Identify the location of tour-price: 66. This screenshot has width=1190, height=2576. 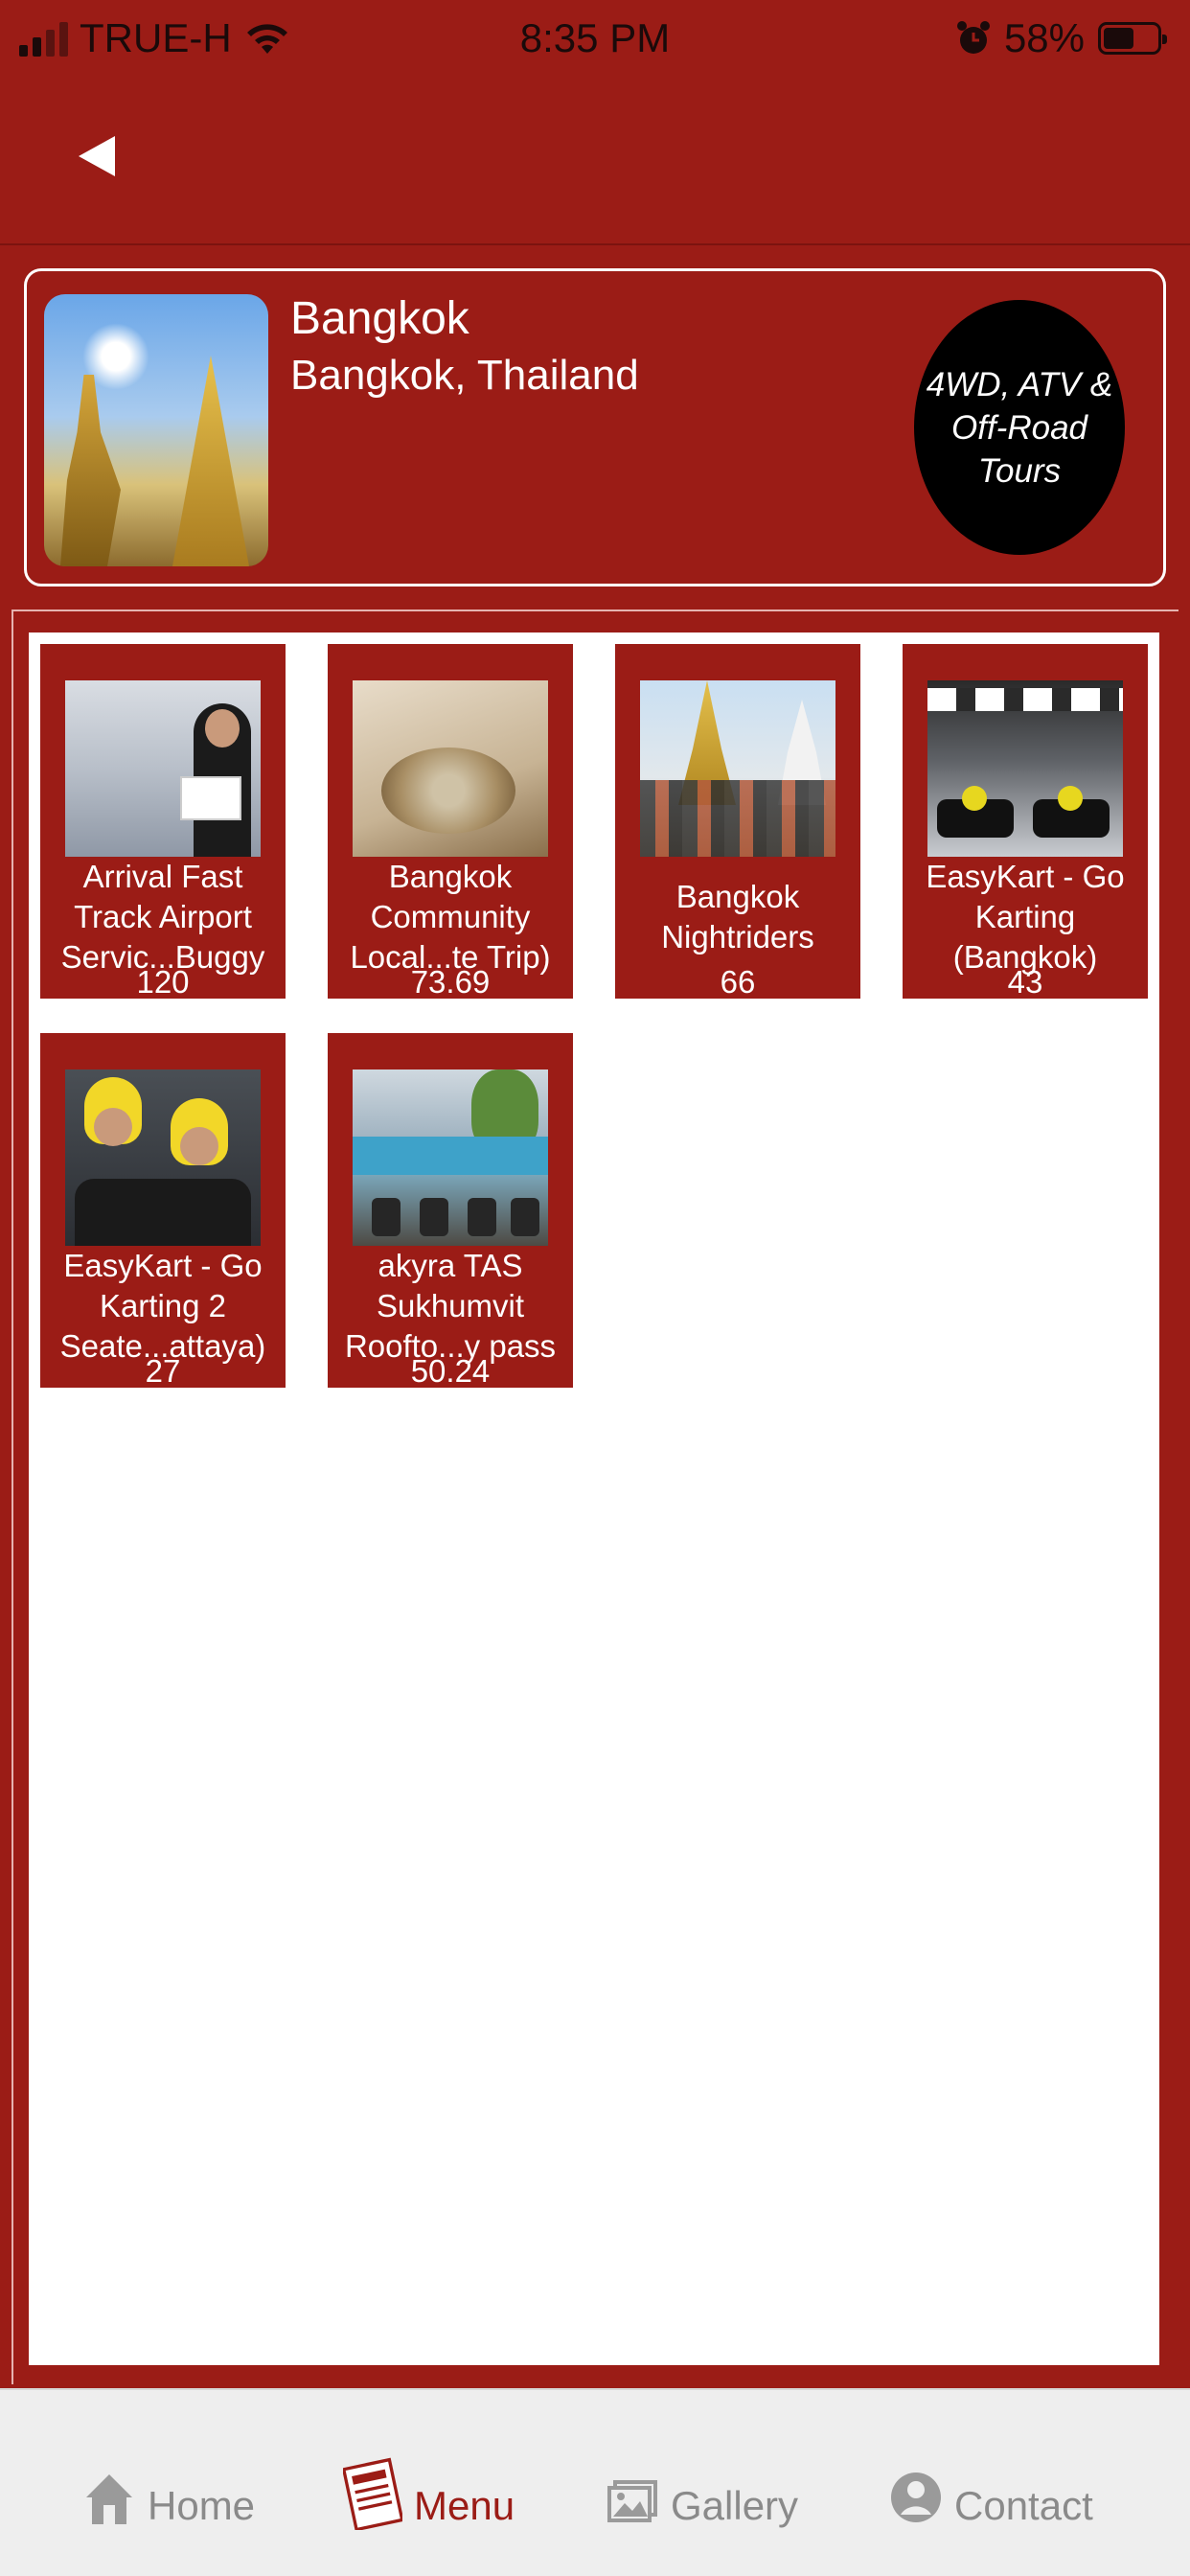
(738, 982).